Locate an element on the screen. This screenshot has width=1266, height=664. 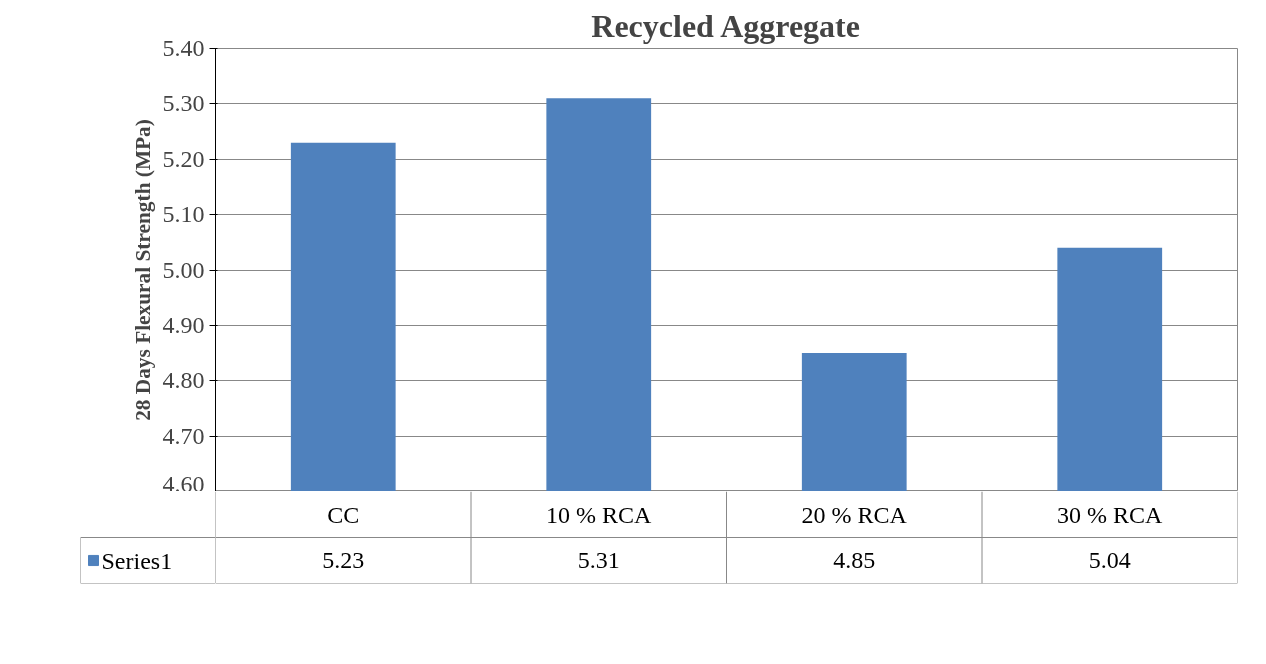
y-tick-label: 5.30 is located at coordinates (183, 103).